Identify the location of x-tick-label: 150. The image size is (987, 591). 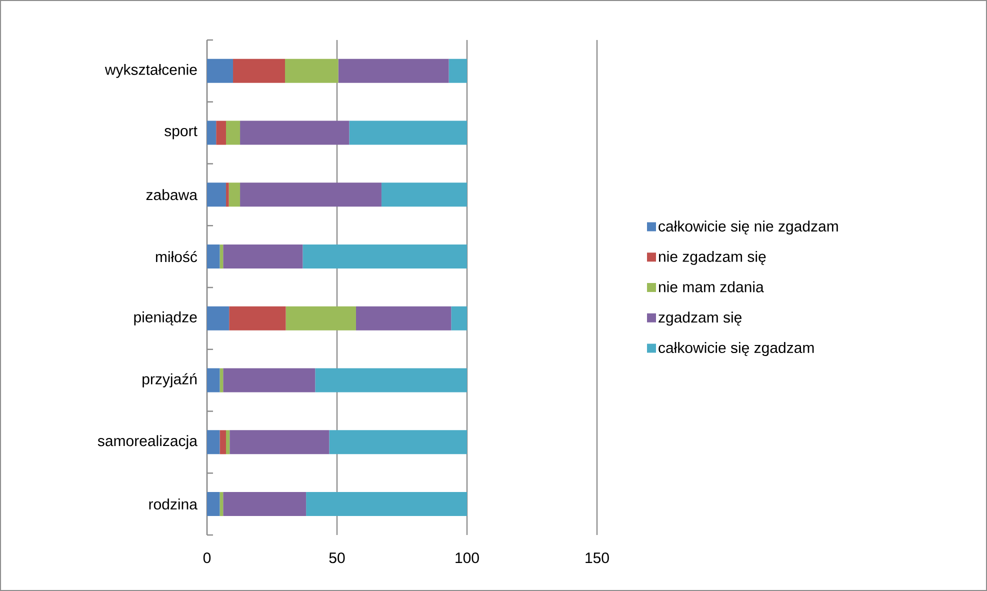
(597, 558).